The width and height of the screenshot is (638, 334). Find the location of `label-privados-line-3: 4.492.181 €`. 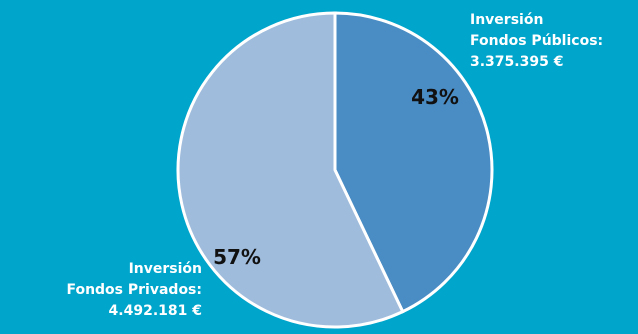

label-privados-line-3: 4.492.181 € is located at coordinates (155, 311).